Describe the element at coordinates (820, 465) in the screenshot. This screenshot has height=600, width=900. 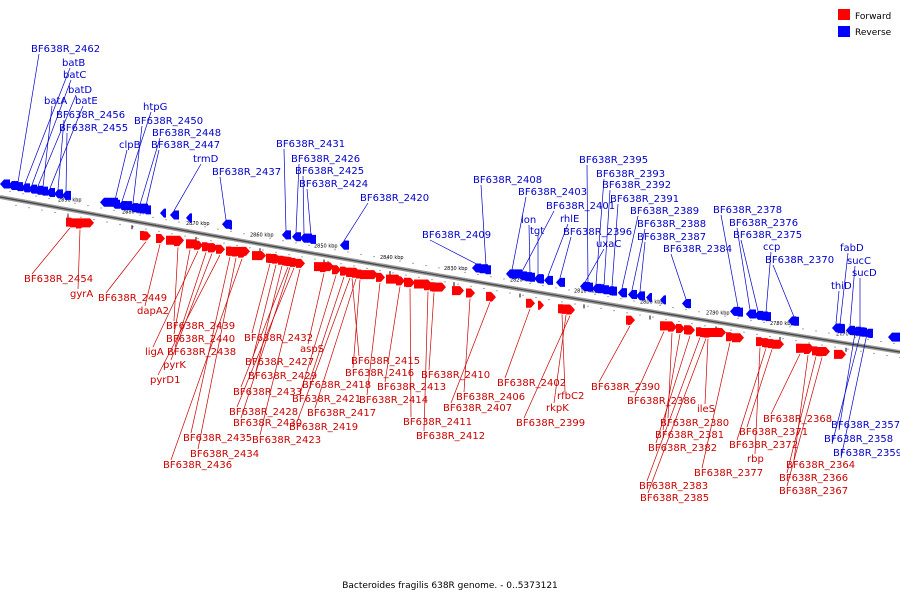
I see `gene-label-bf638r-2364: BF638R_2364` at that location.